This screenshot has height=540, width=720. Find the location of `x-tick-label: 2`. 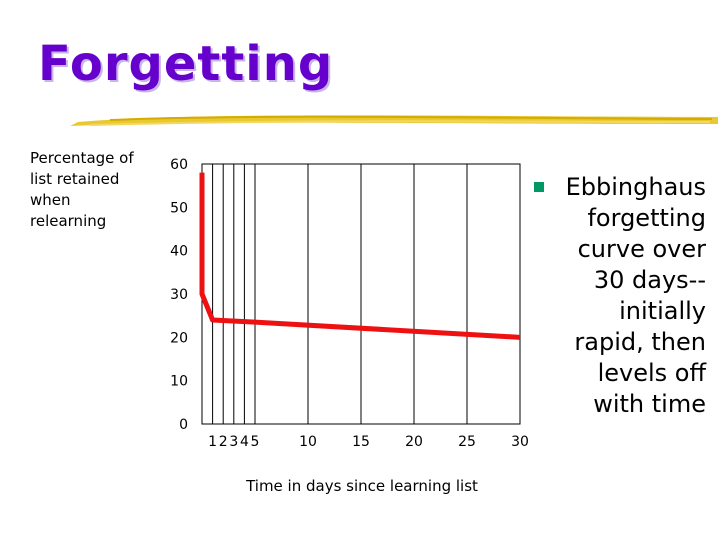

x-tick-label: 2 is located at coordinates (223, 442).